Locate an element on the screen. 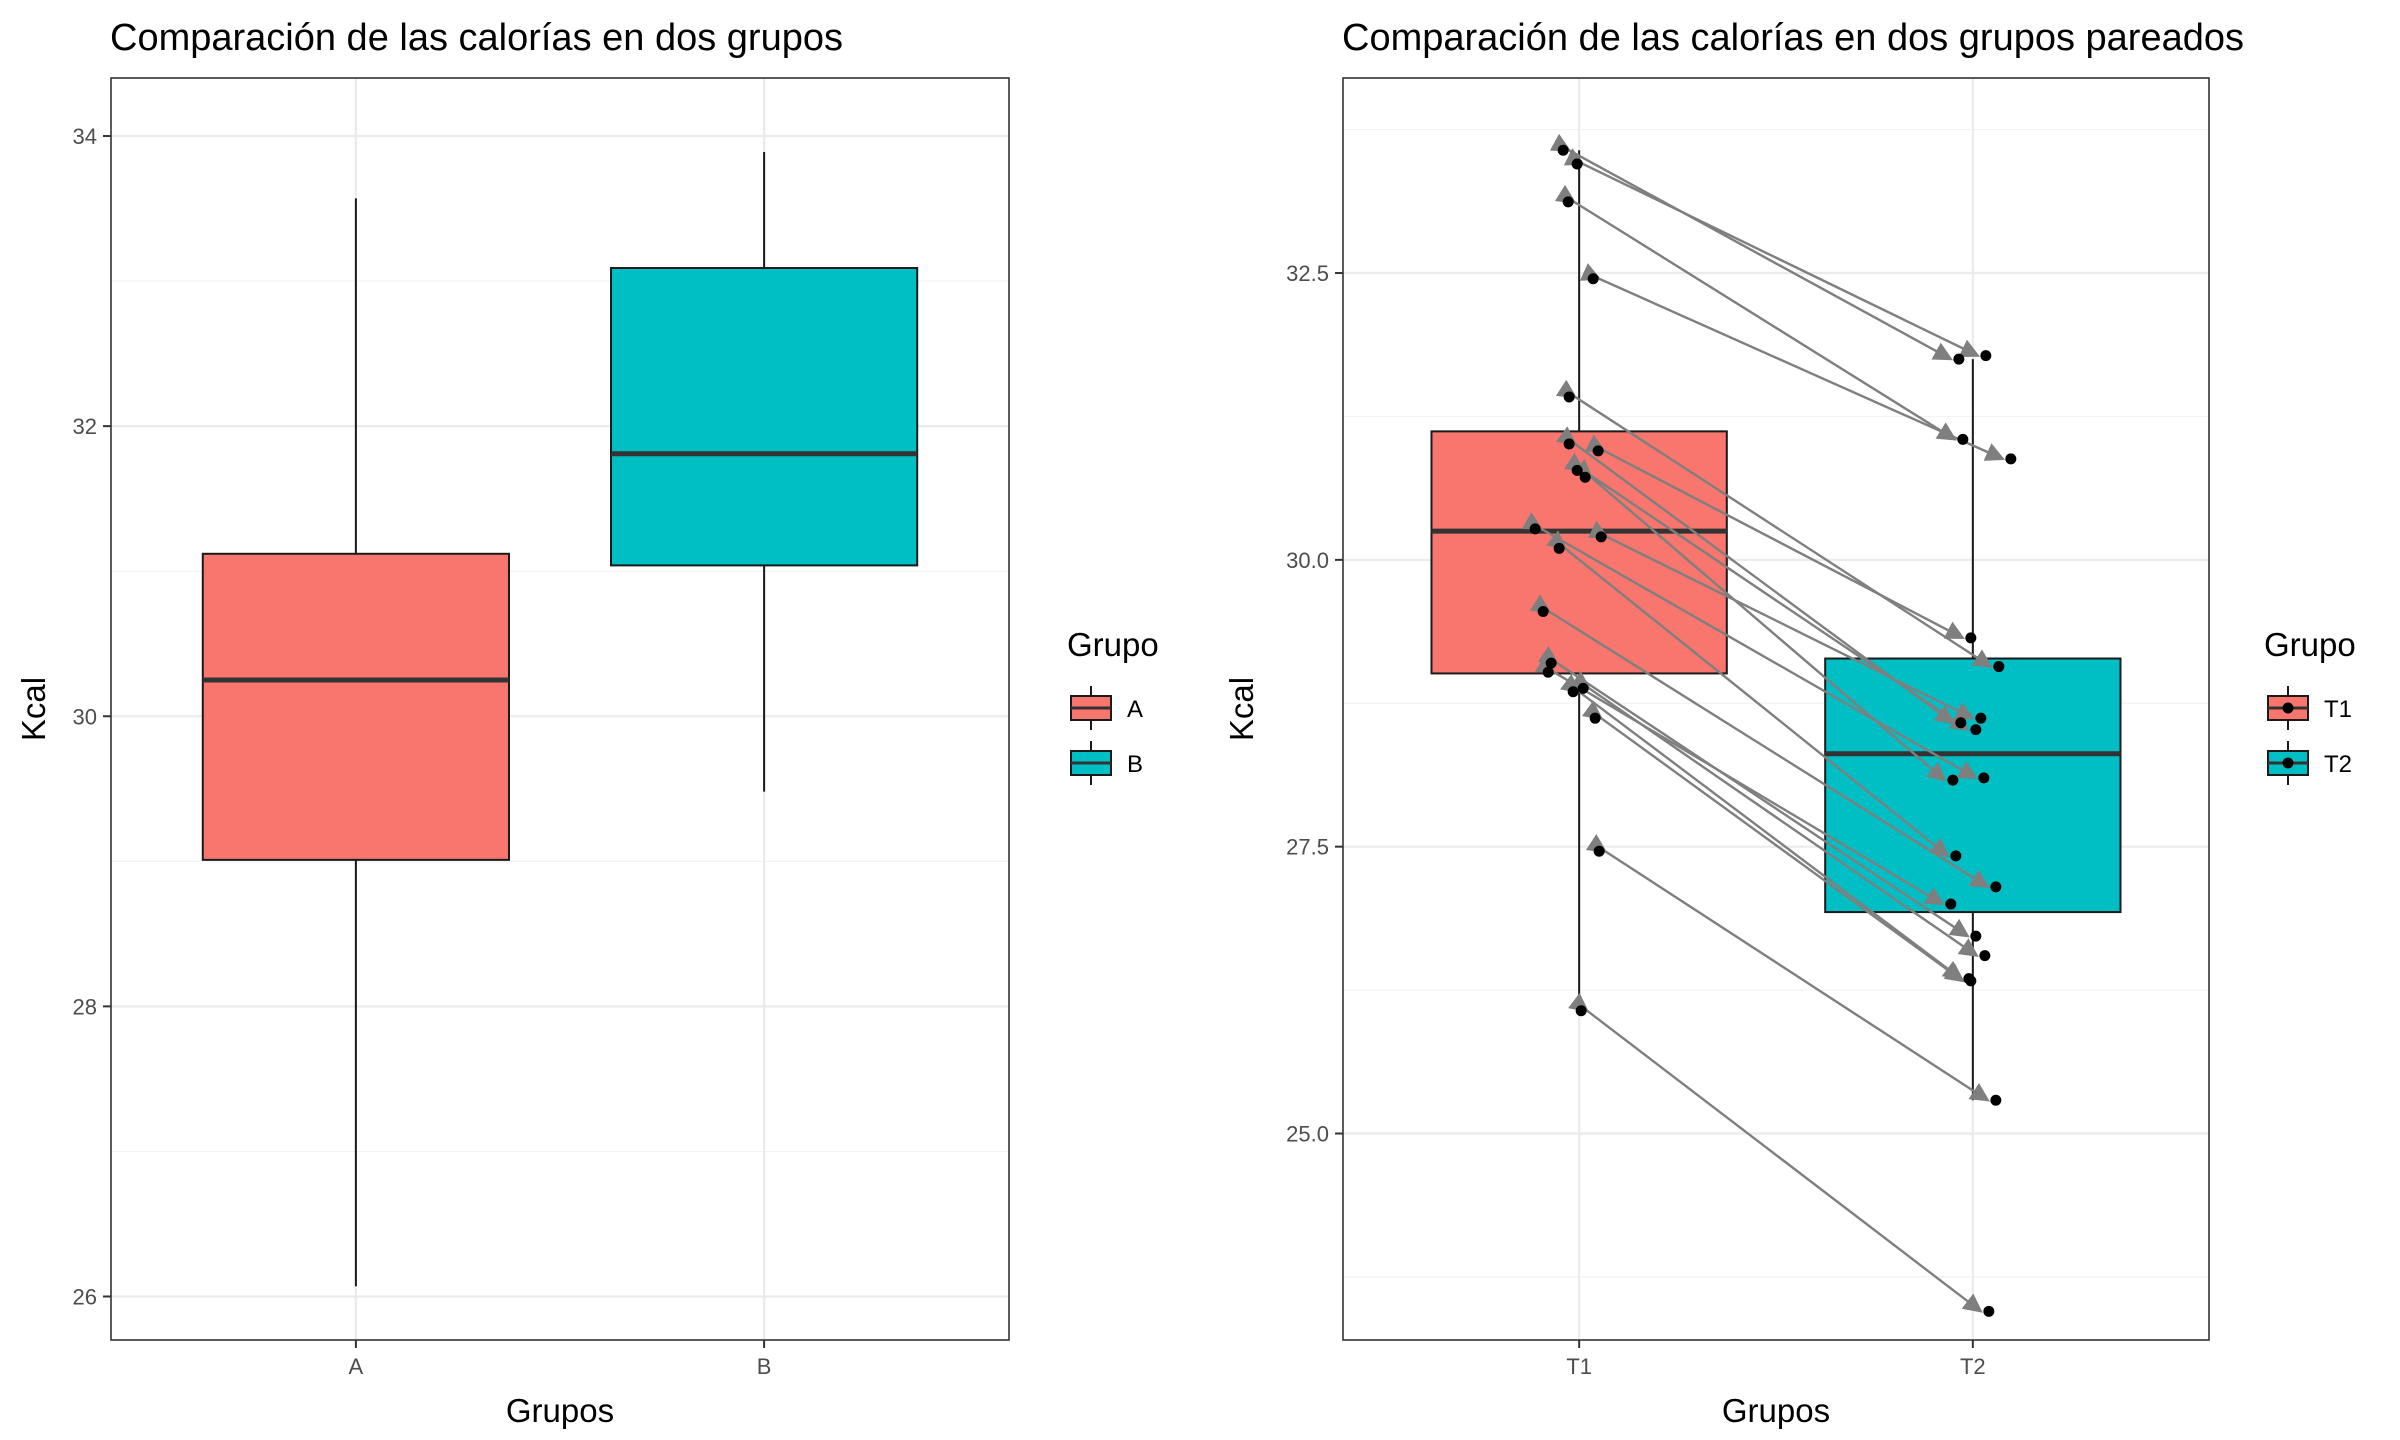 The height and width of the screenshot is (1440, 2400). legend-item: B is located at coordinates (1106, 763).